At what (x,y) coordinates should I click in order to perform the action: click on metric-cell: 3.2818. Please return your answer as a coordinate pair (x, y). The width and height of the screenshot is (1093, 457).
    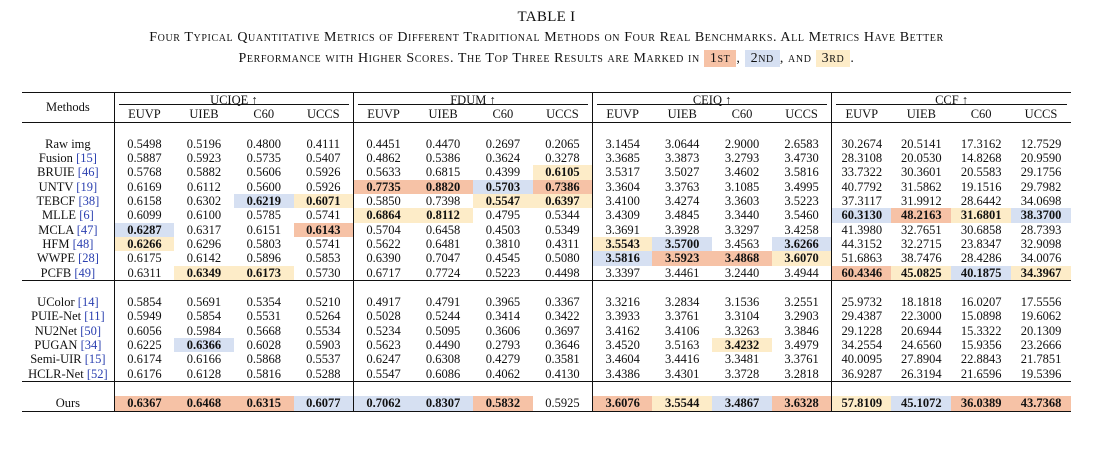
    Looking at the image, I should click on (801, 373).